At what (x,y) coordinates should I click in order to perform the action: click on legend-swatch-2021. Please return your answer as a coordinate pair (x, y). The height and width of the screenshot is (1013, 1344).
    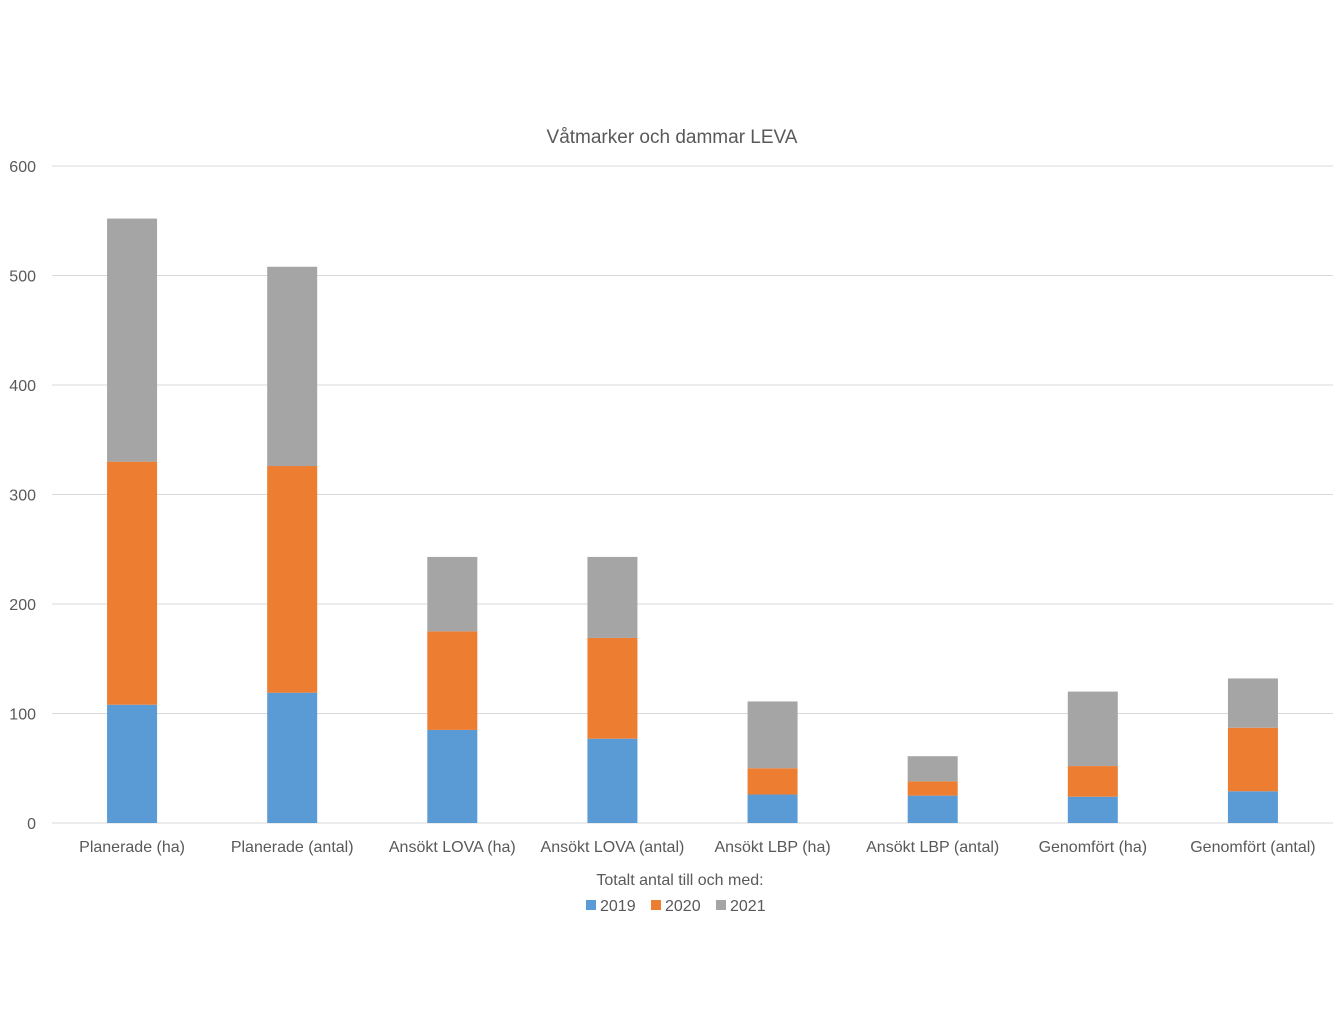
    Looking at the image, I should click on (721, 905).